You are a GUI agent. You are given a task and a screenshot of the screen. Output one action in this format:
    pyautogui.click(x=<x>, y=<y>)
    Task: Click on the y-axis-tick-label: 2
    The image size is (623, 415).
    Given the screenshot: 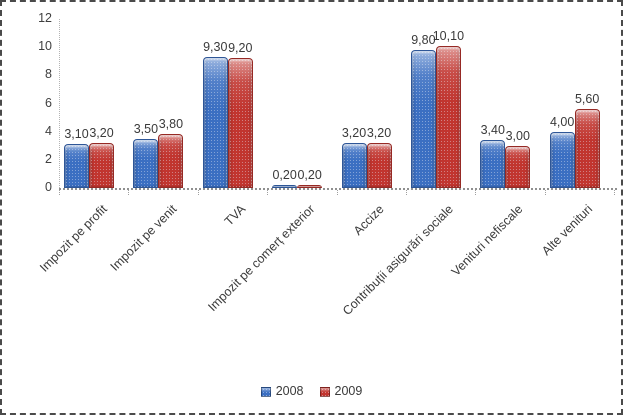 What is the action you would take?
    pyautogui.click(x=48, y=158)
    